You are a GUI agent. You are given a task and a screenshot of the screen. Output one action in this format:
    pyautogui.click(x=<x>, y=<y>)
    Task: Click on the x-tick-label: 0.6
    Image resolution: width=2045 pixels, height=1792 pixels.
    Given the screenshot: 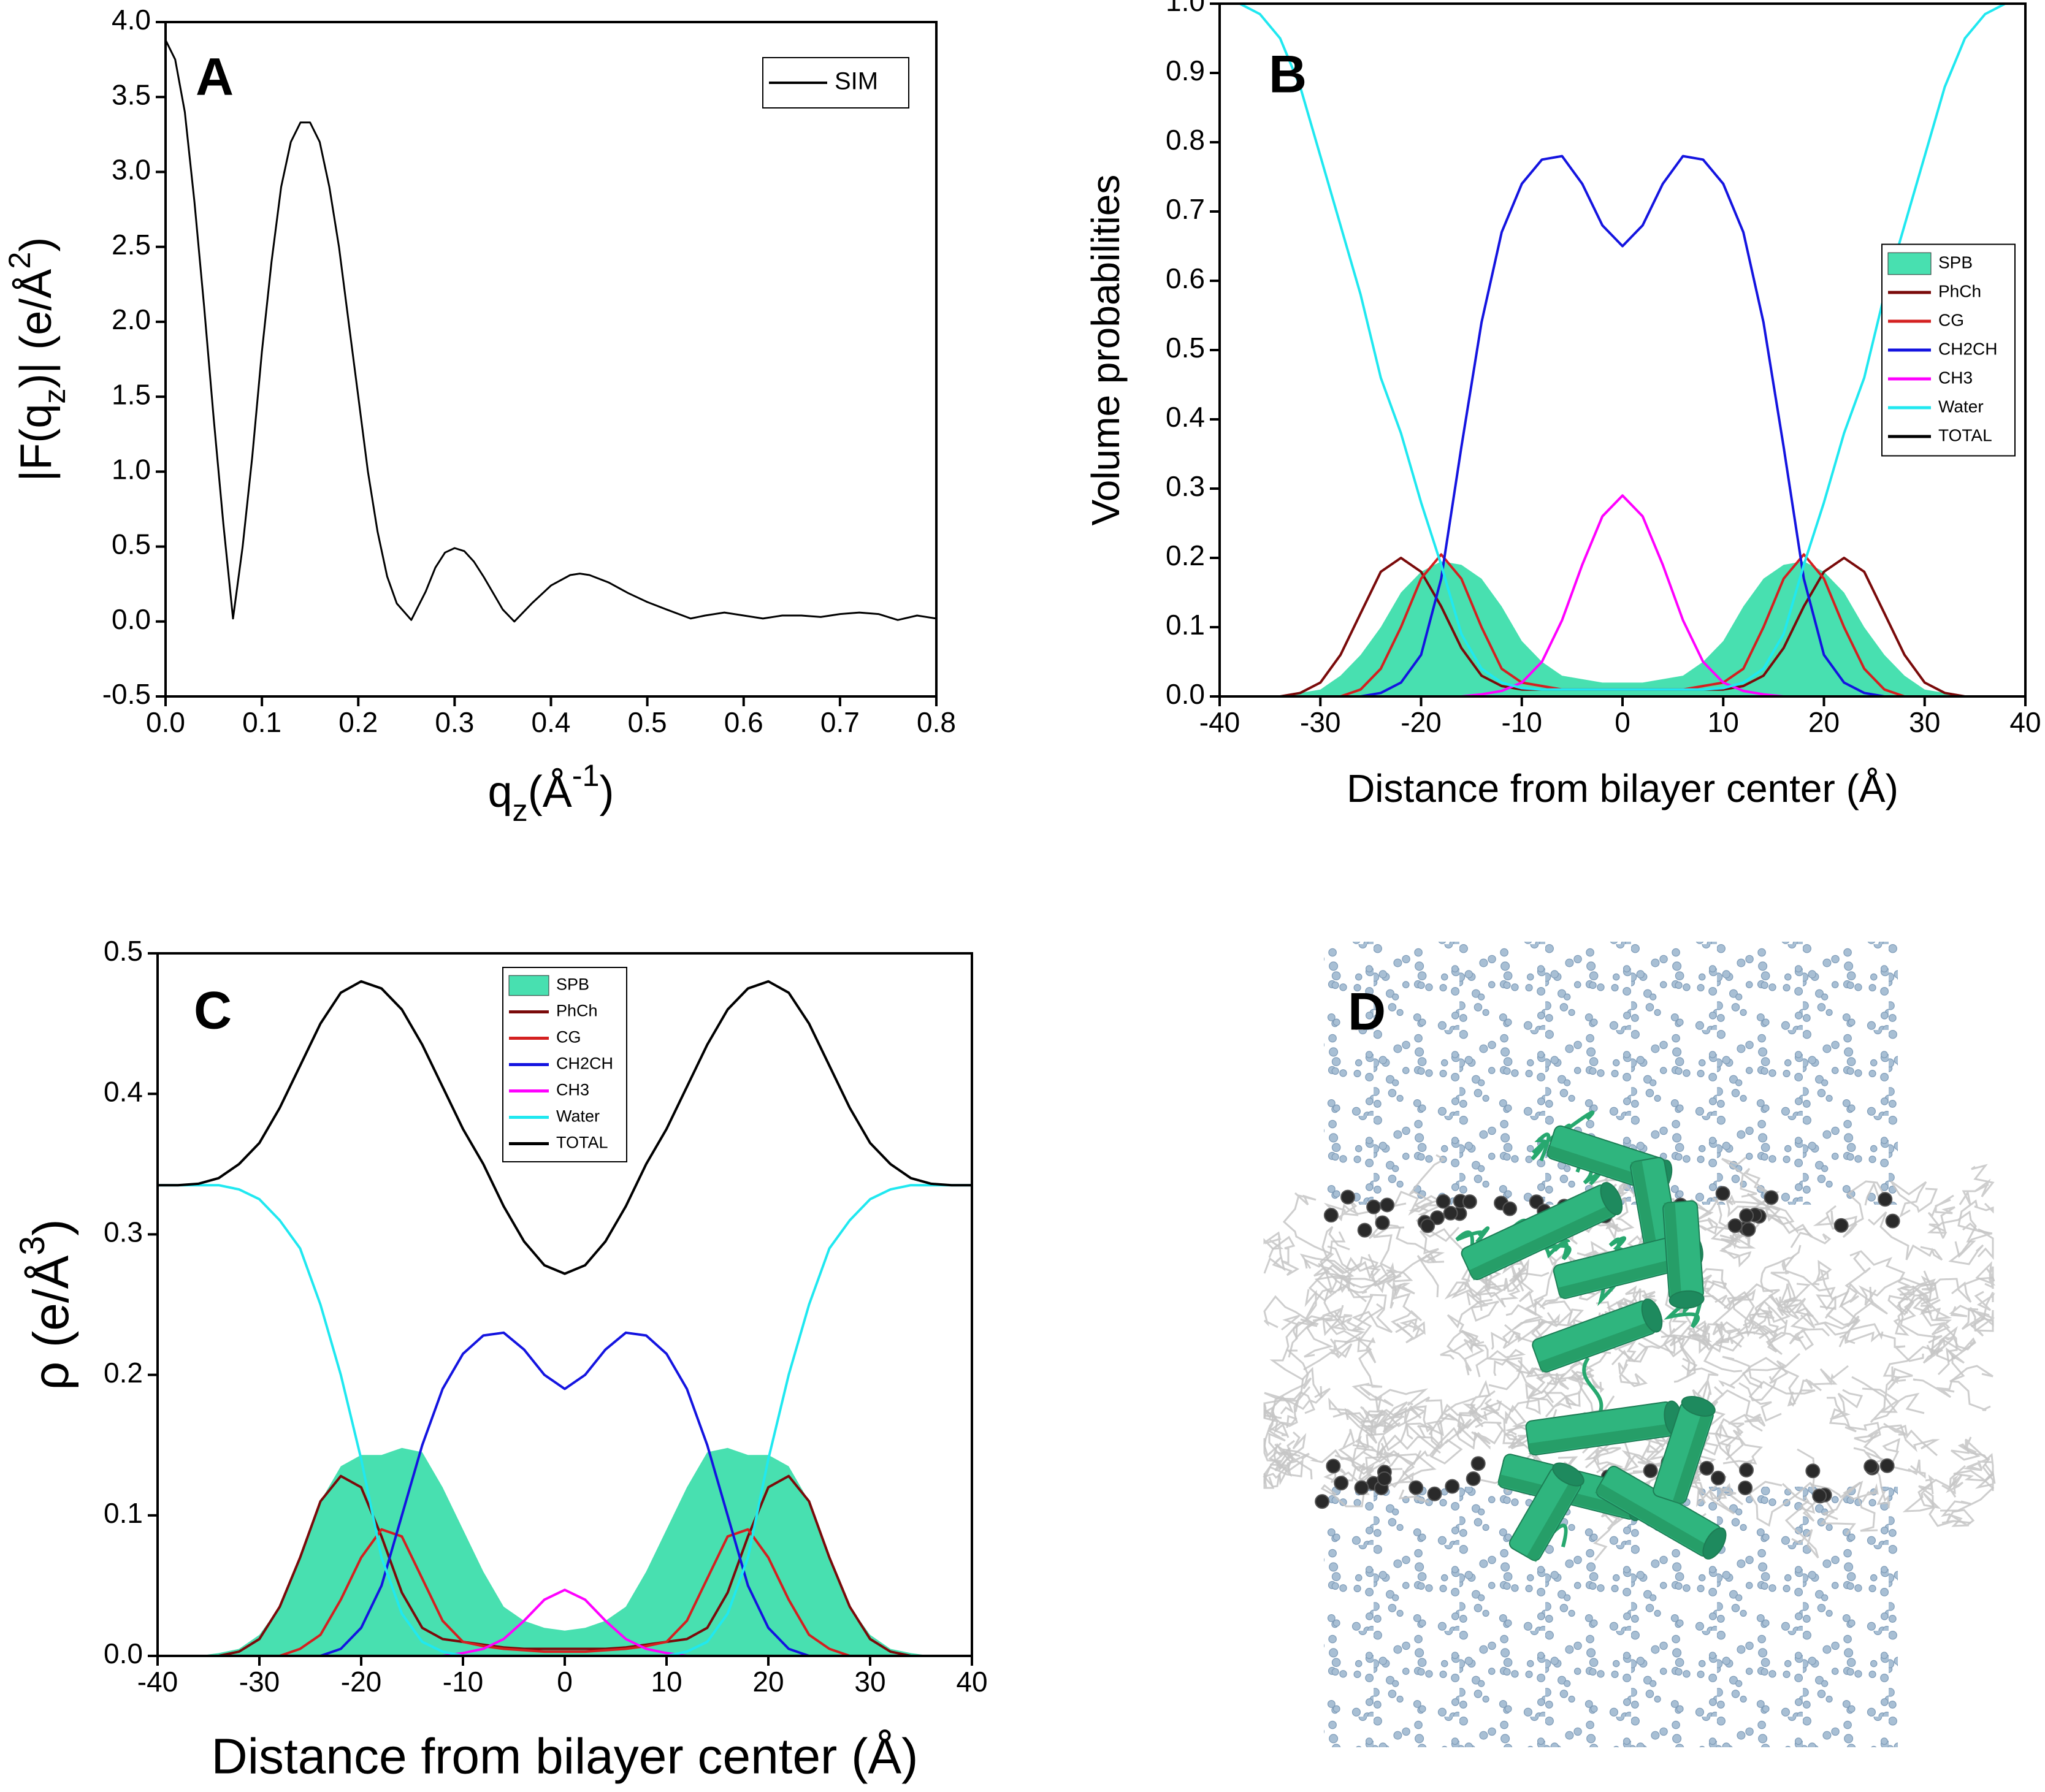 What is the action you would take?
    pyautogui.click(x=743, y=722)
    